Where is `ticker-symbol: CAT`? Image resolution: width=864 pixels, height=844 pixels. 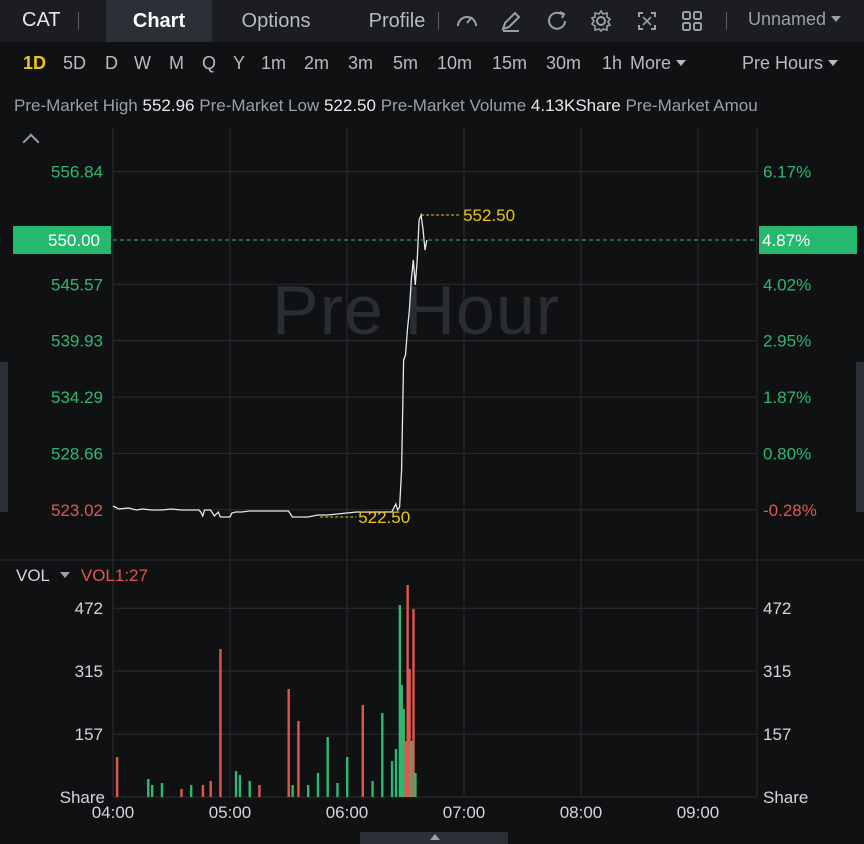
ticker-symbol: CAT is located at coordinates (41, 20).